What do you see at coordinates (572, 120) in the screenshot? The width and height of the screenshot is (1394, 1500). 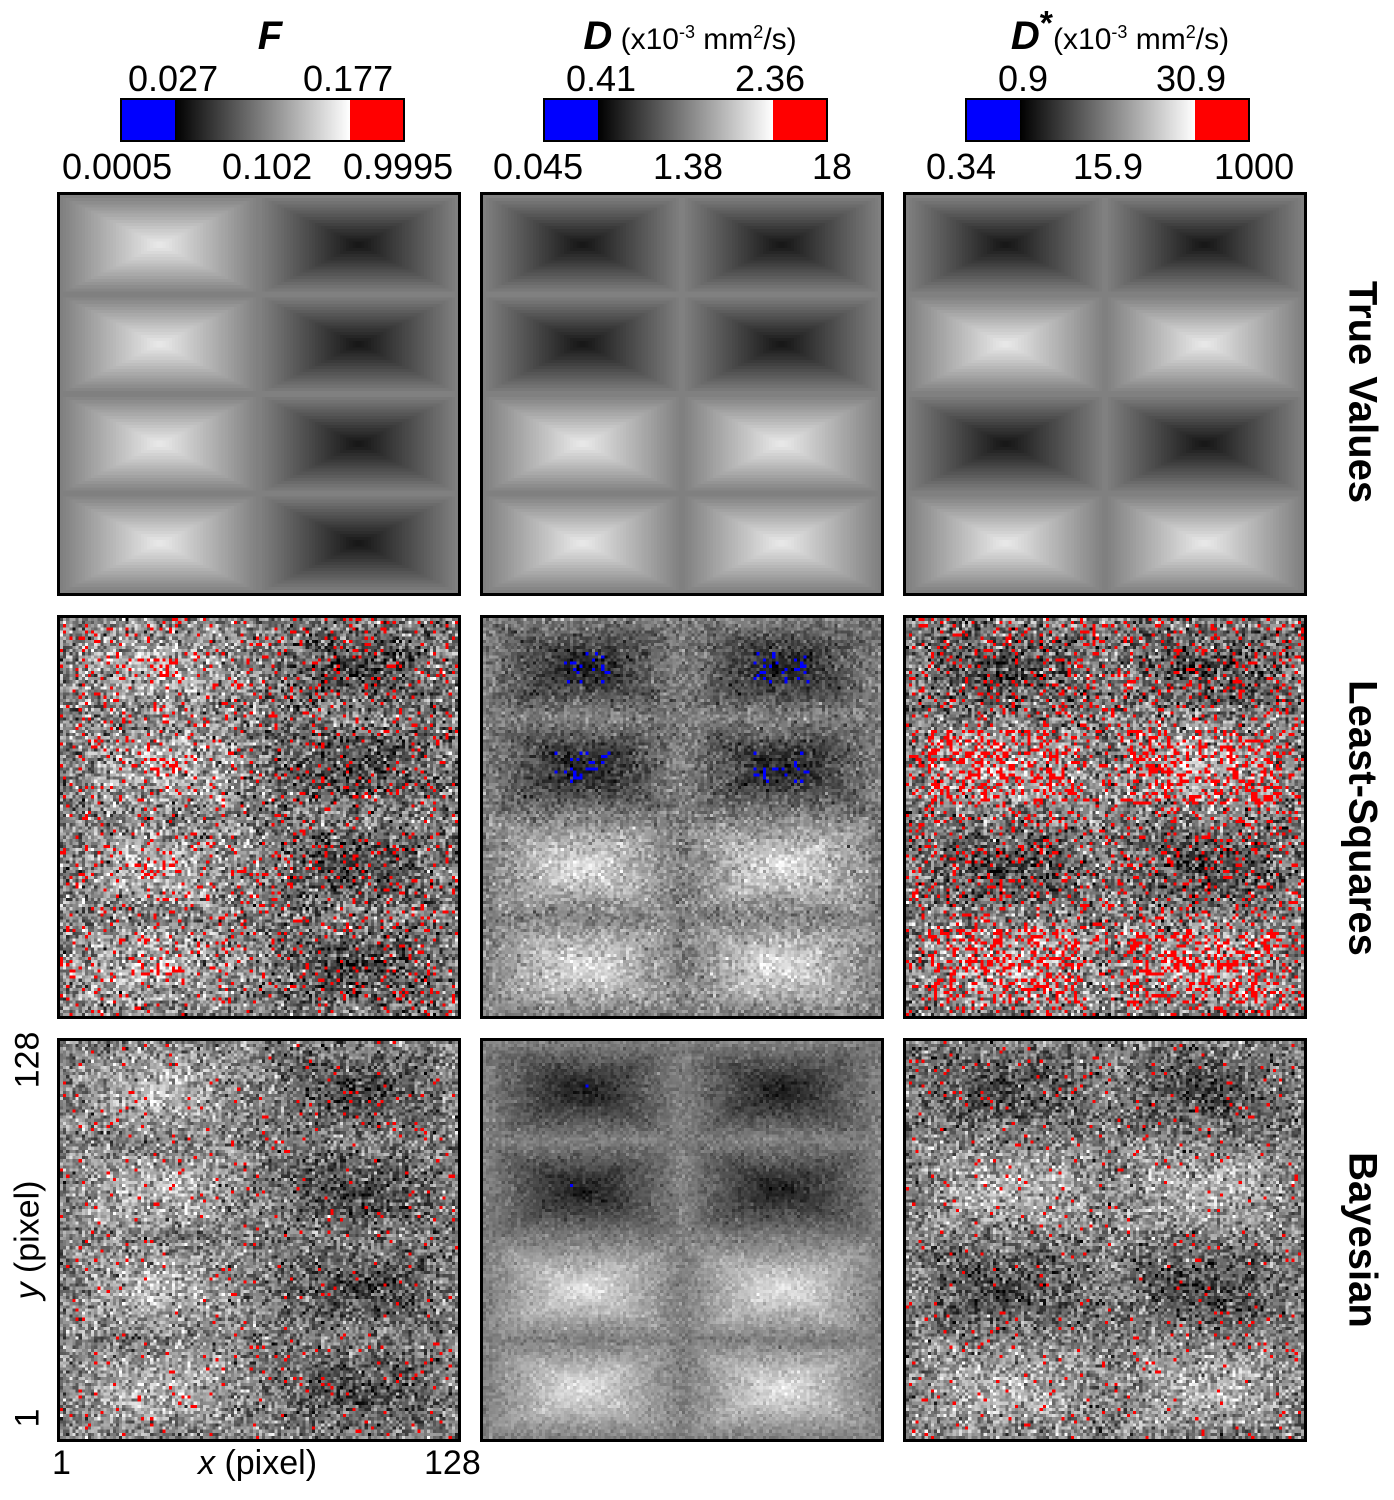 I see `colorbar-d-low-swatch` at bounding box center [572, 120].